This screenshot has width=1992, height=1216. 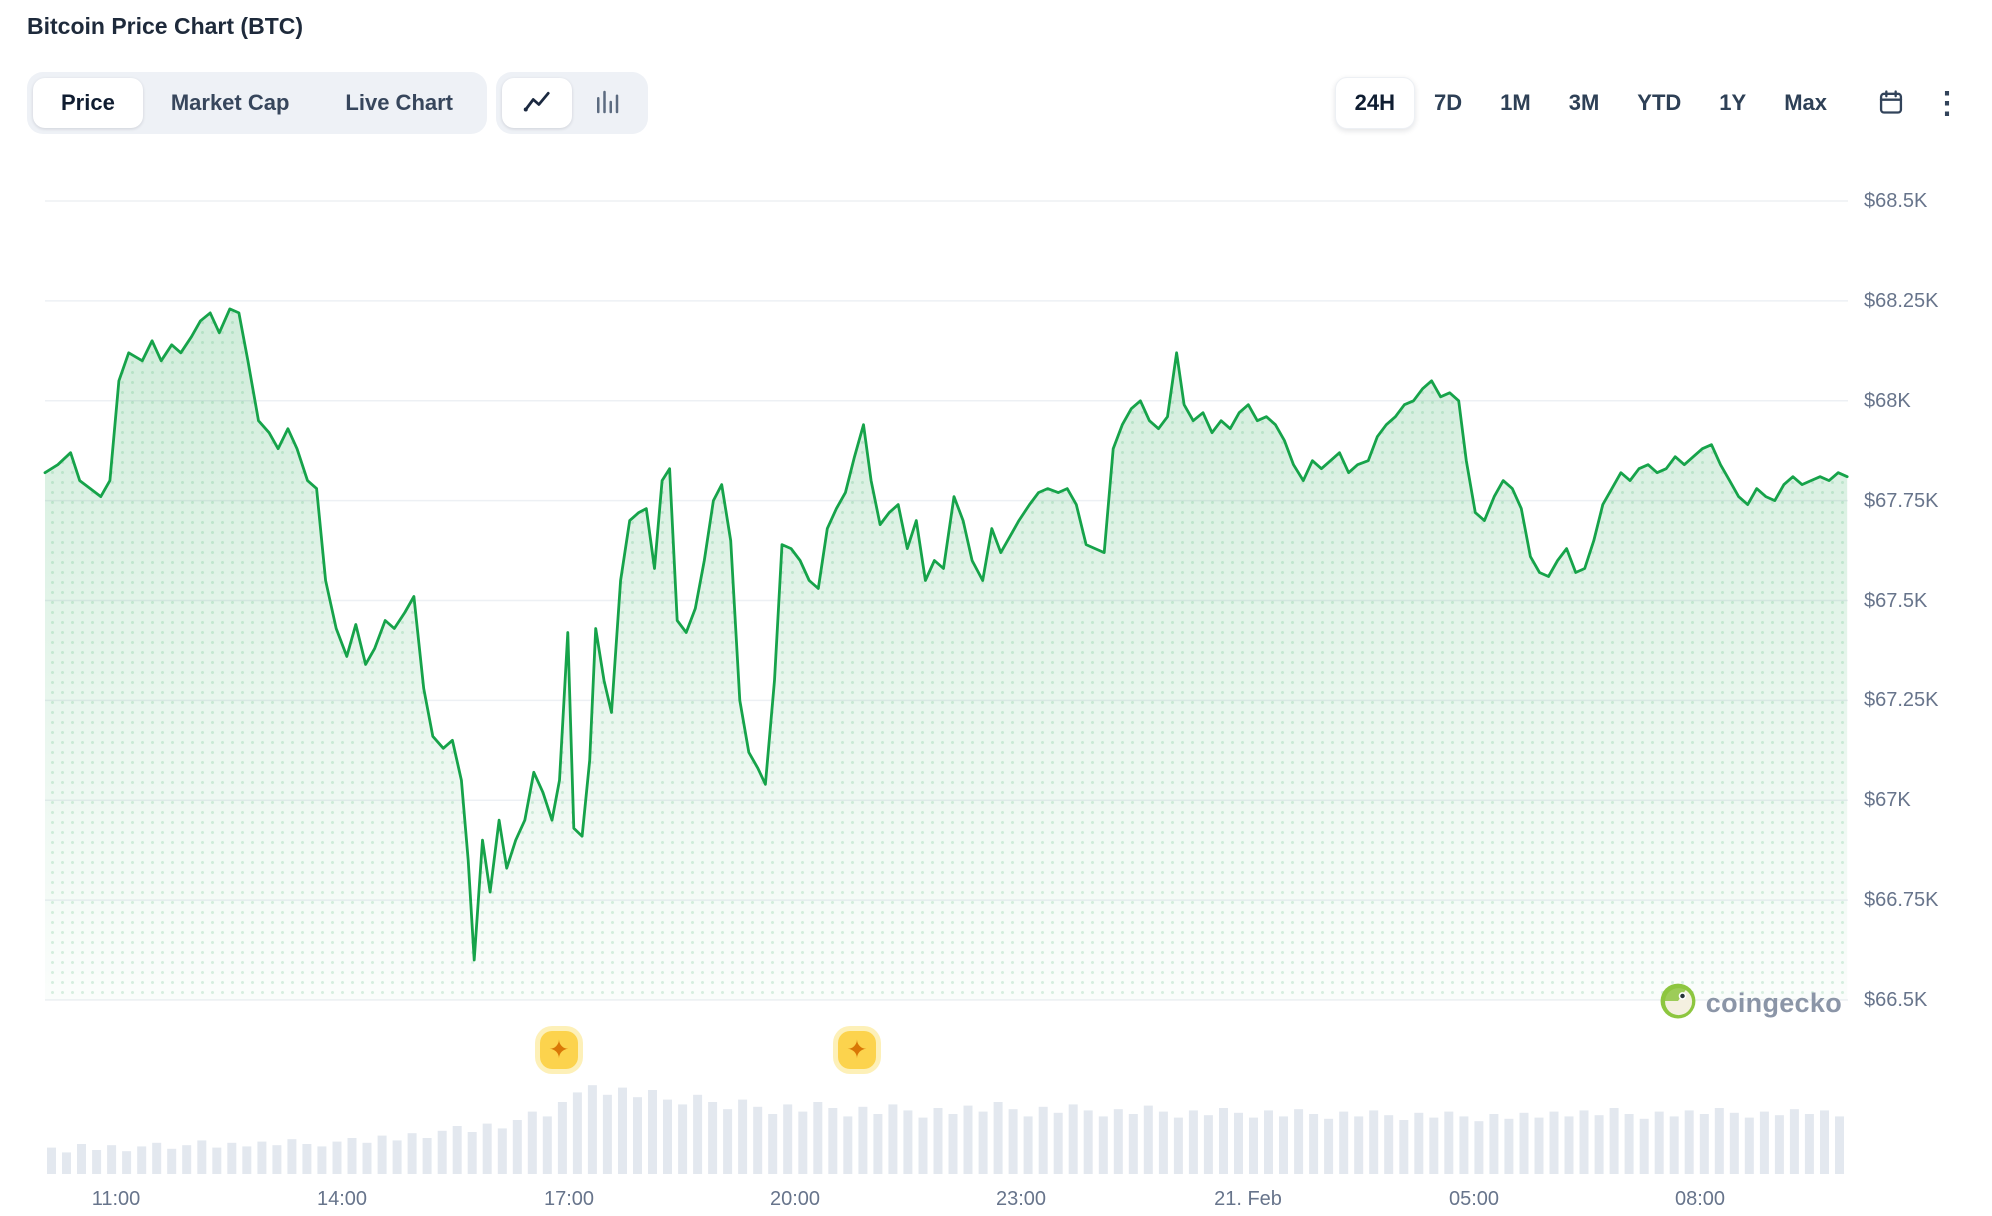 I want to click on y-axis-label: $68.25K, so click(x=1901, y=300).